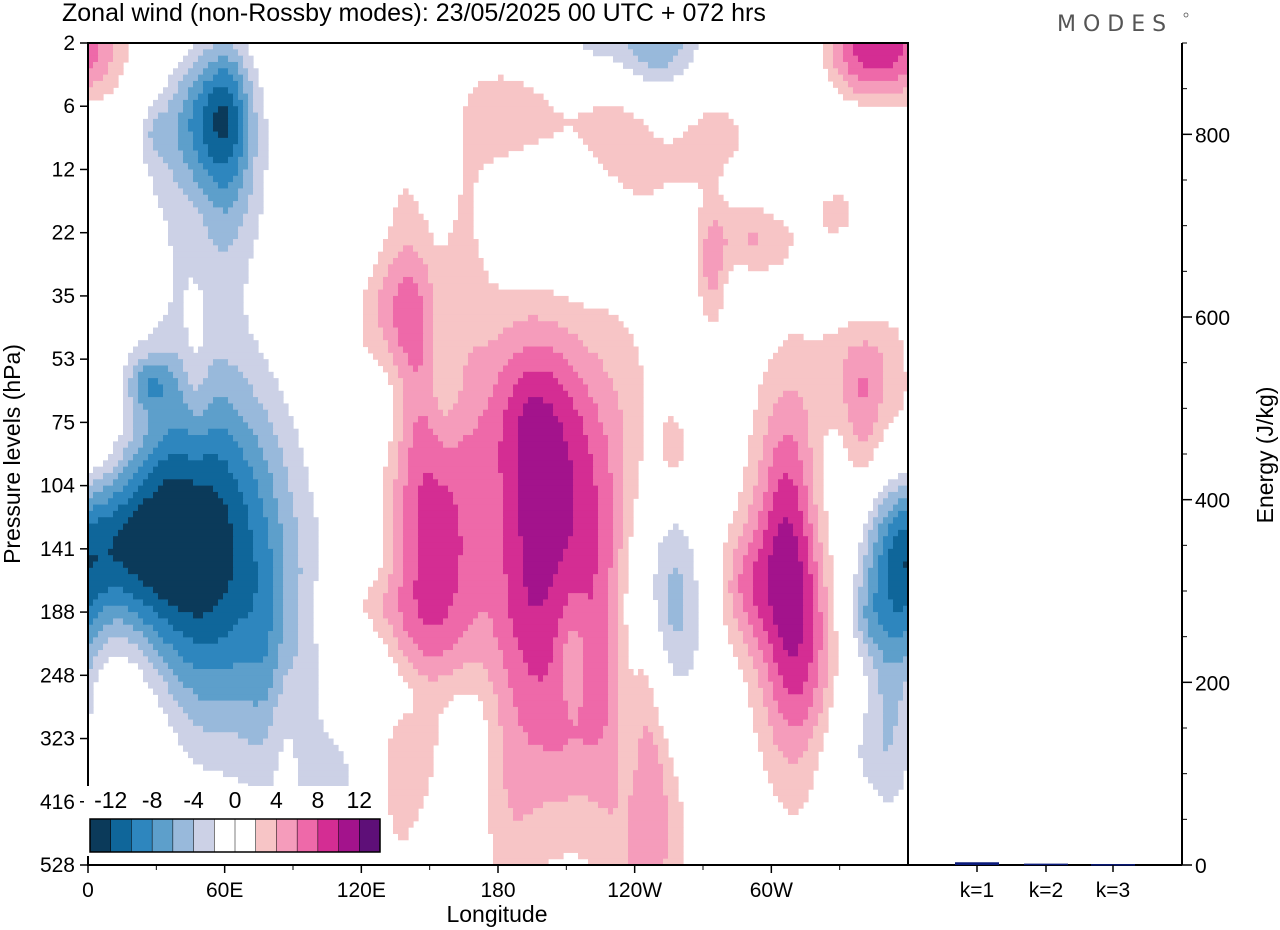 The image size is (1280, 930). Describe the element at coordinates (57, 486) in the screenshot. I see `y-tick-label: 104` at that location.